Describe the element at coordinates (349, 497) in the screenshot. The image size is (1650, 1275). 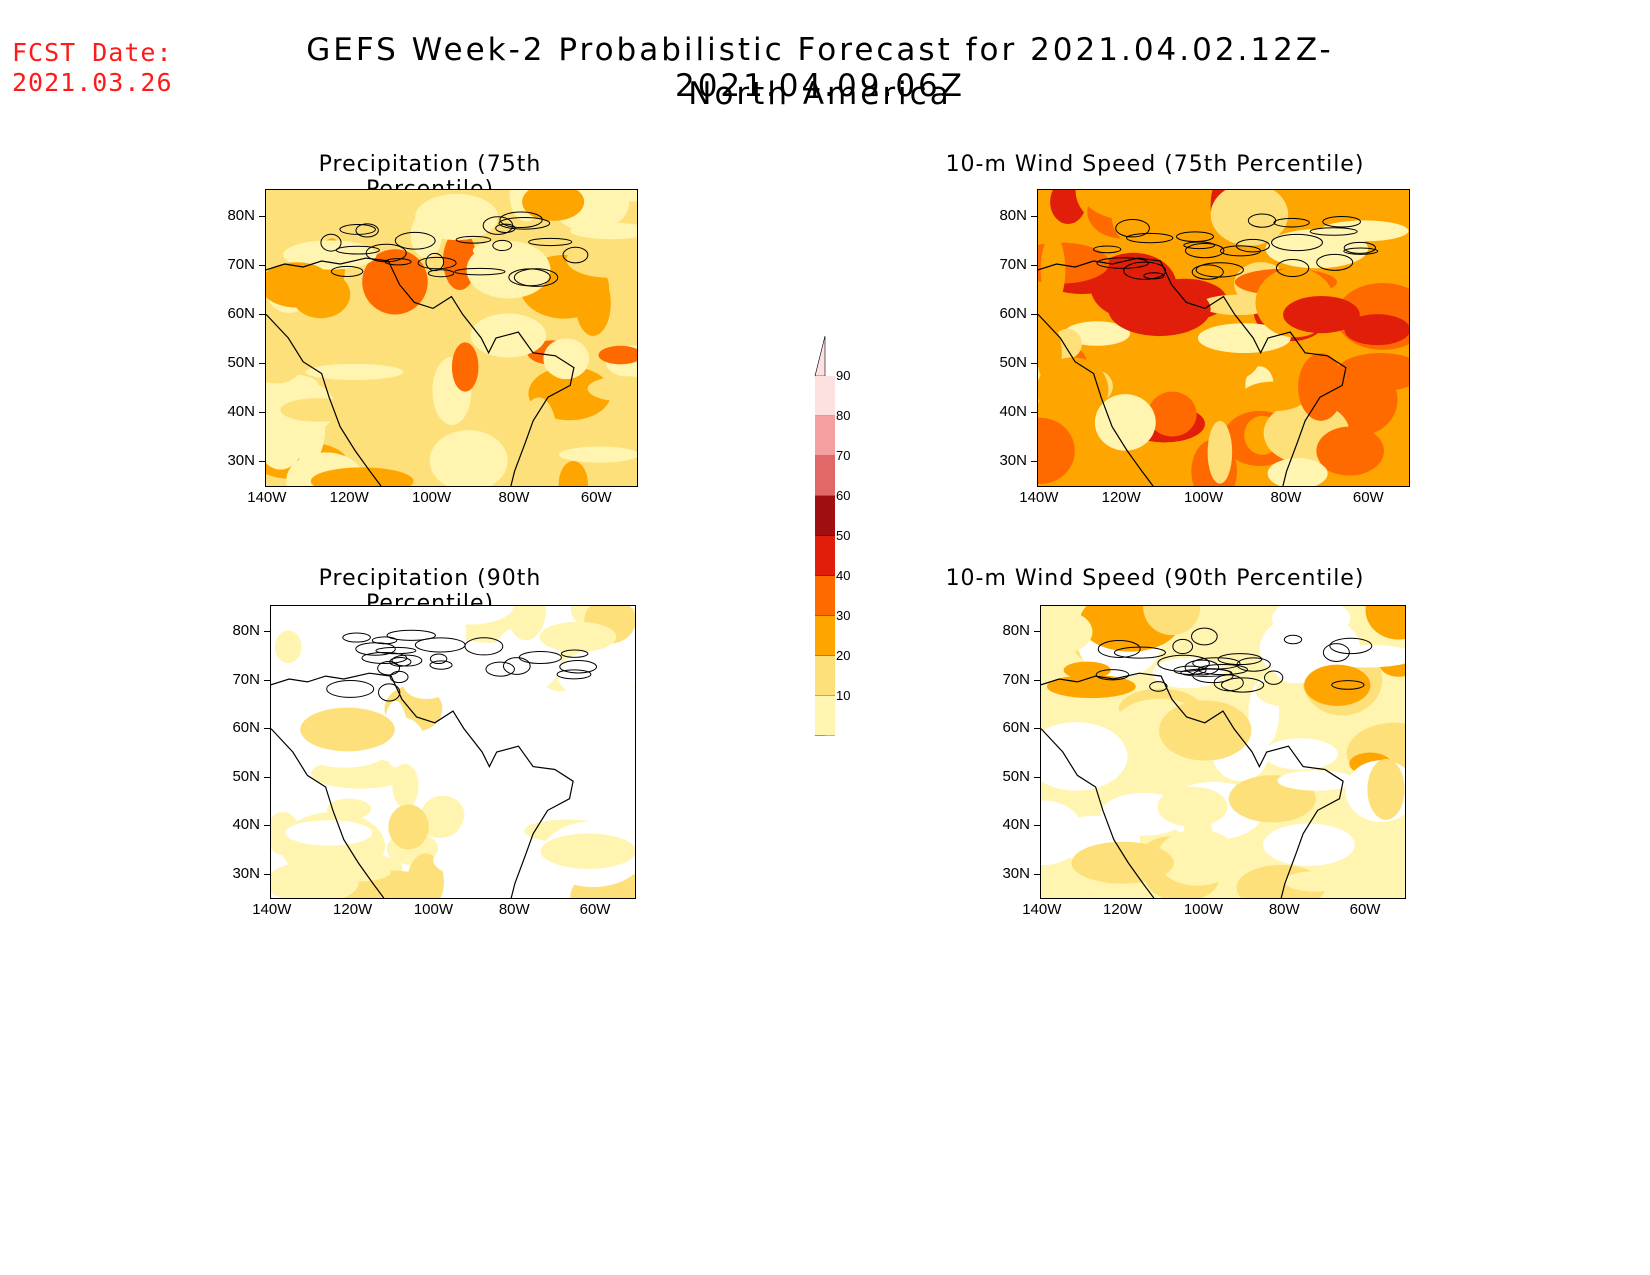
I see `lon-tick-label: 120W` at that location.